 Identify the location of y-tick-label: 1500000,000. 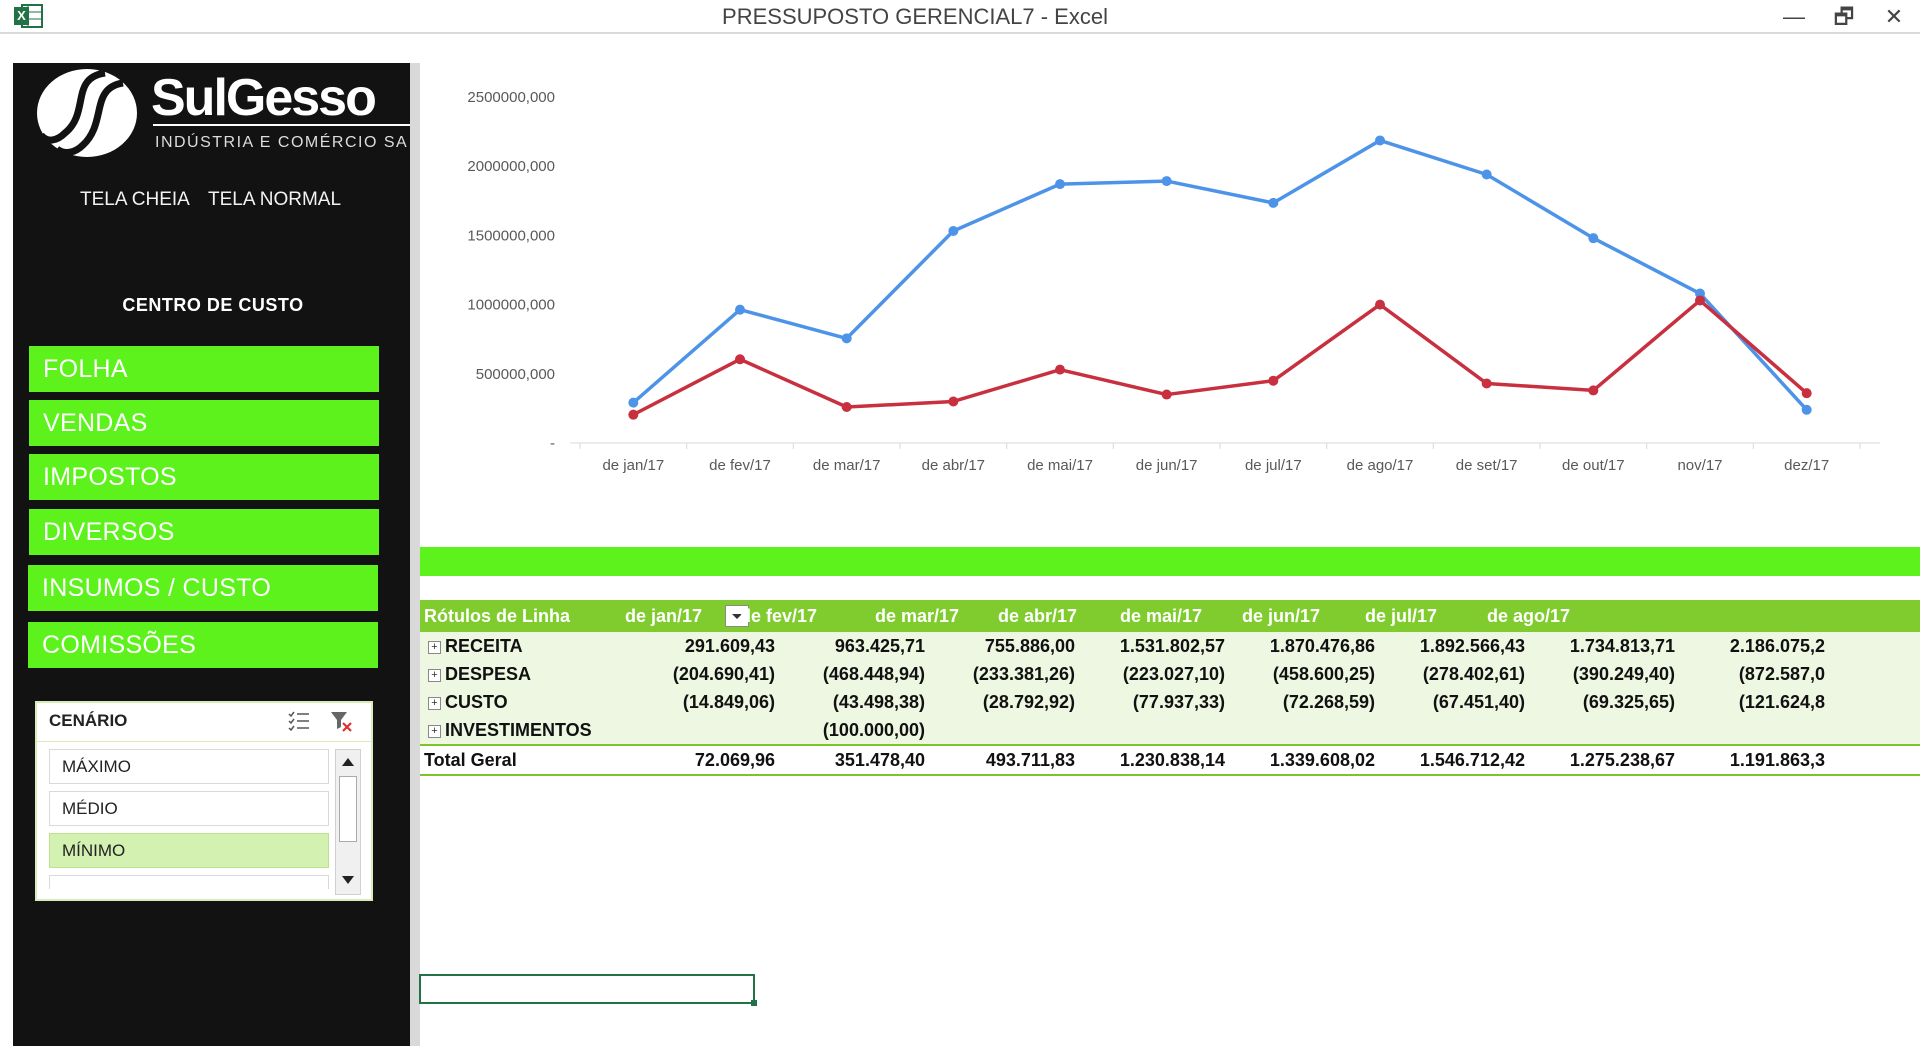
(511, 235).